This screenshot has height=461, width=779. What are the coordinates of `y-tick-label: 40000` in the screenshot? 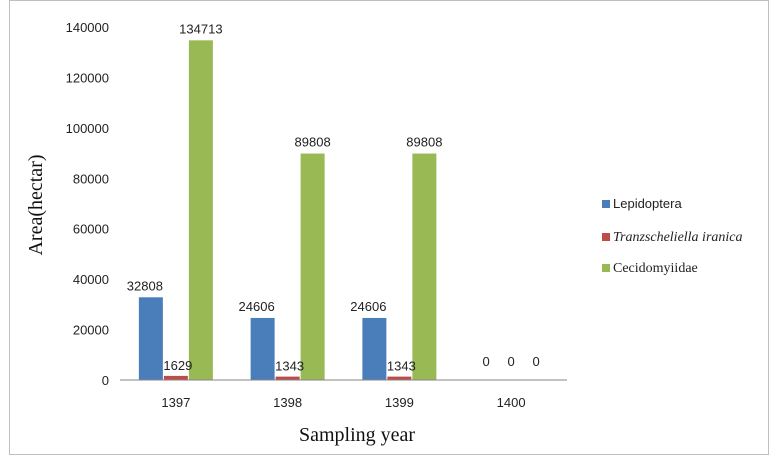 It's located at (91, 279).